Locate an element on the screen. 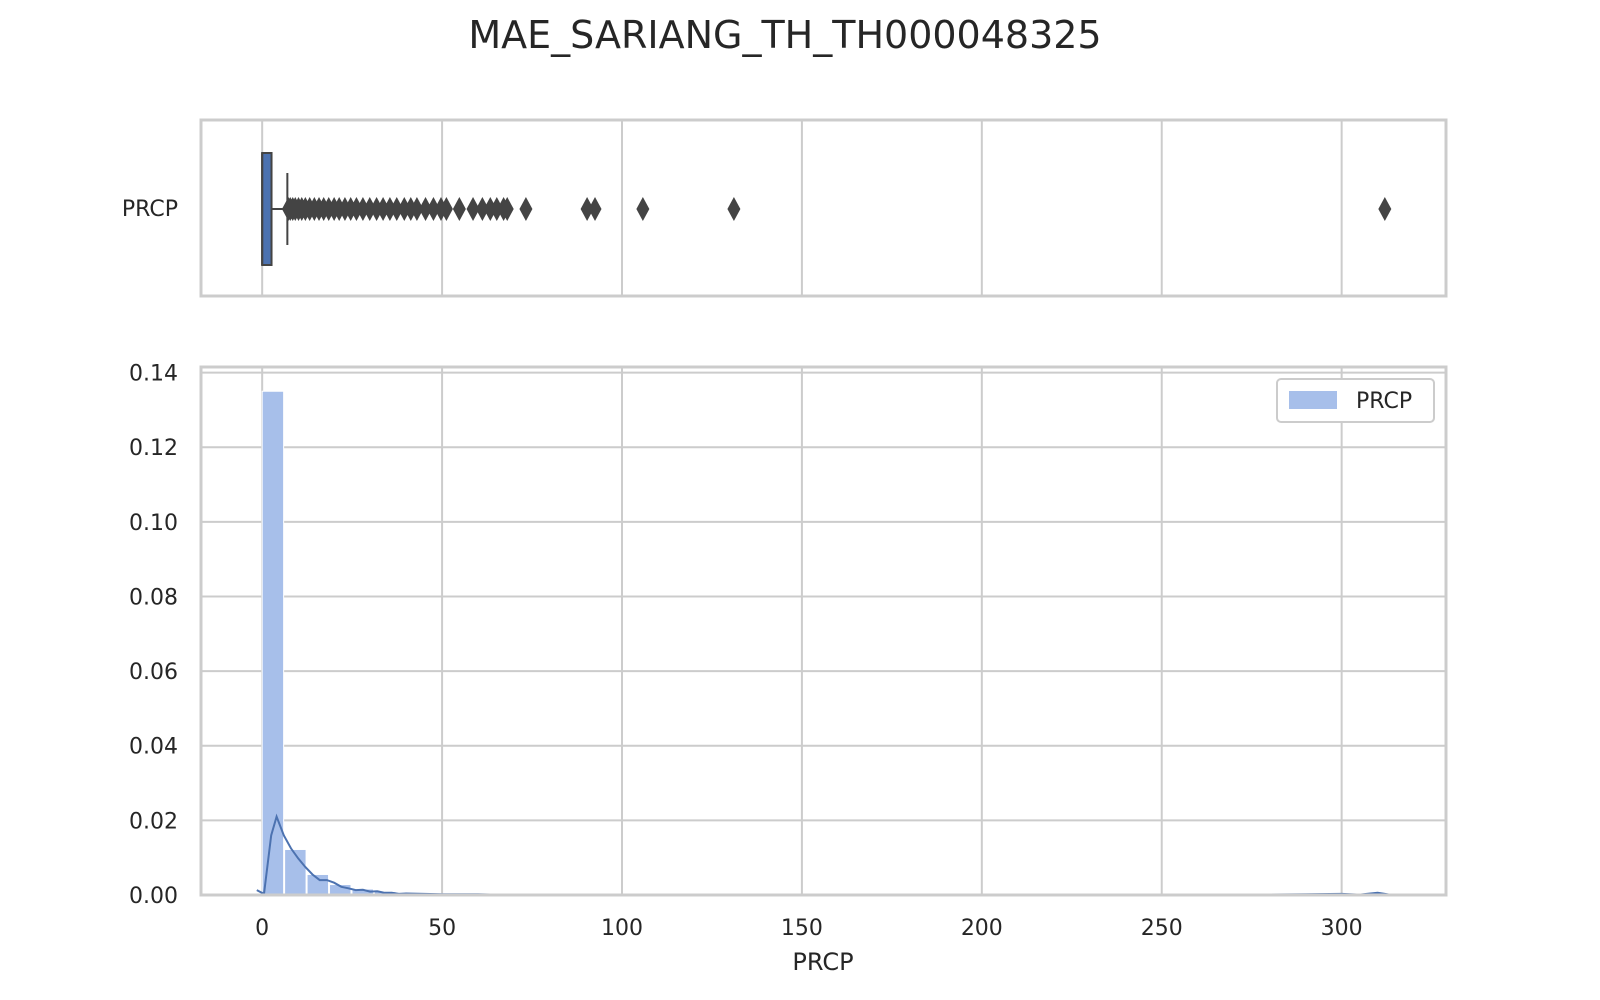 Image resolution: width=1600 pixels, height=1000 pixels. boxplot-gridlines is located at coordinates (802, 208).